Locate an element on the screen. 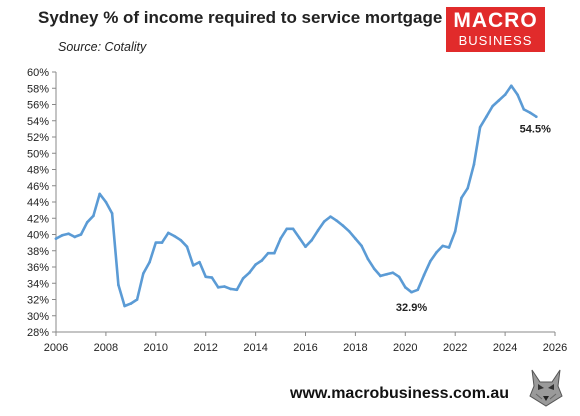  low-value-label: 32.9% is located at coordinates (411, 308).